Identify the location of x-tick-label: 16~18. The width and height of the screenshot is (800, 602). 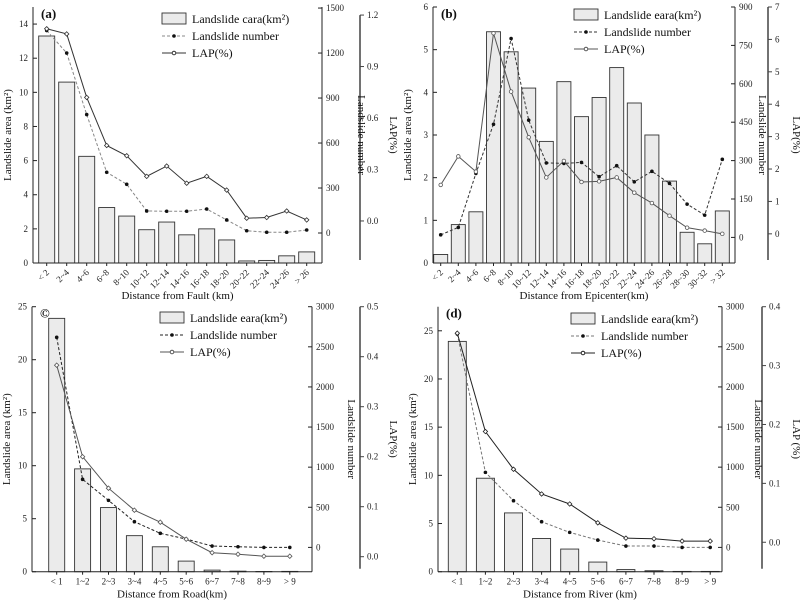
(200, 279).